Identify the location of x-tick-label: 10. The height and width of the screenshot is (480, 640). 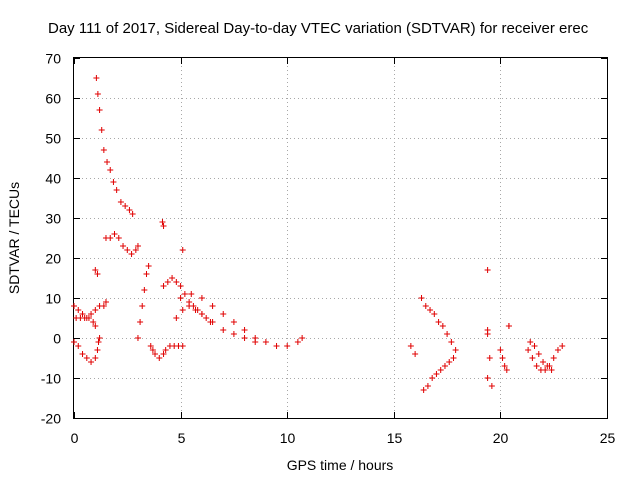
(288, 438).